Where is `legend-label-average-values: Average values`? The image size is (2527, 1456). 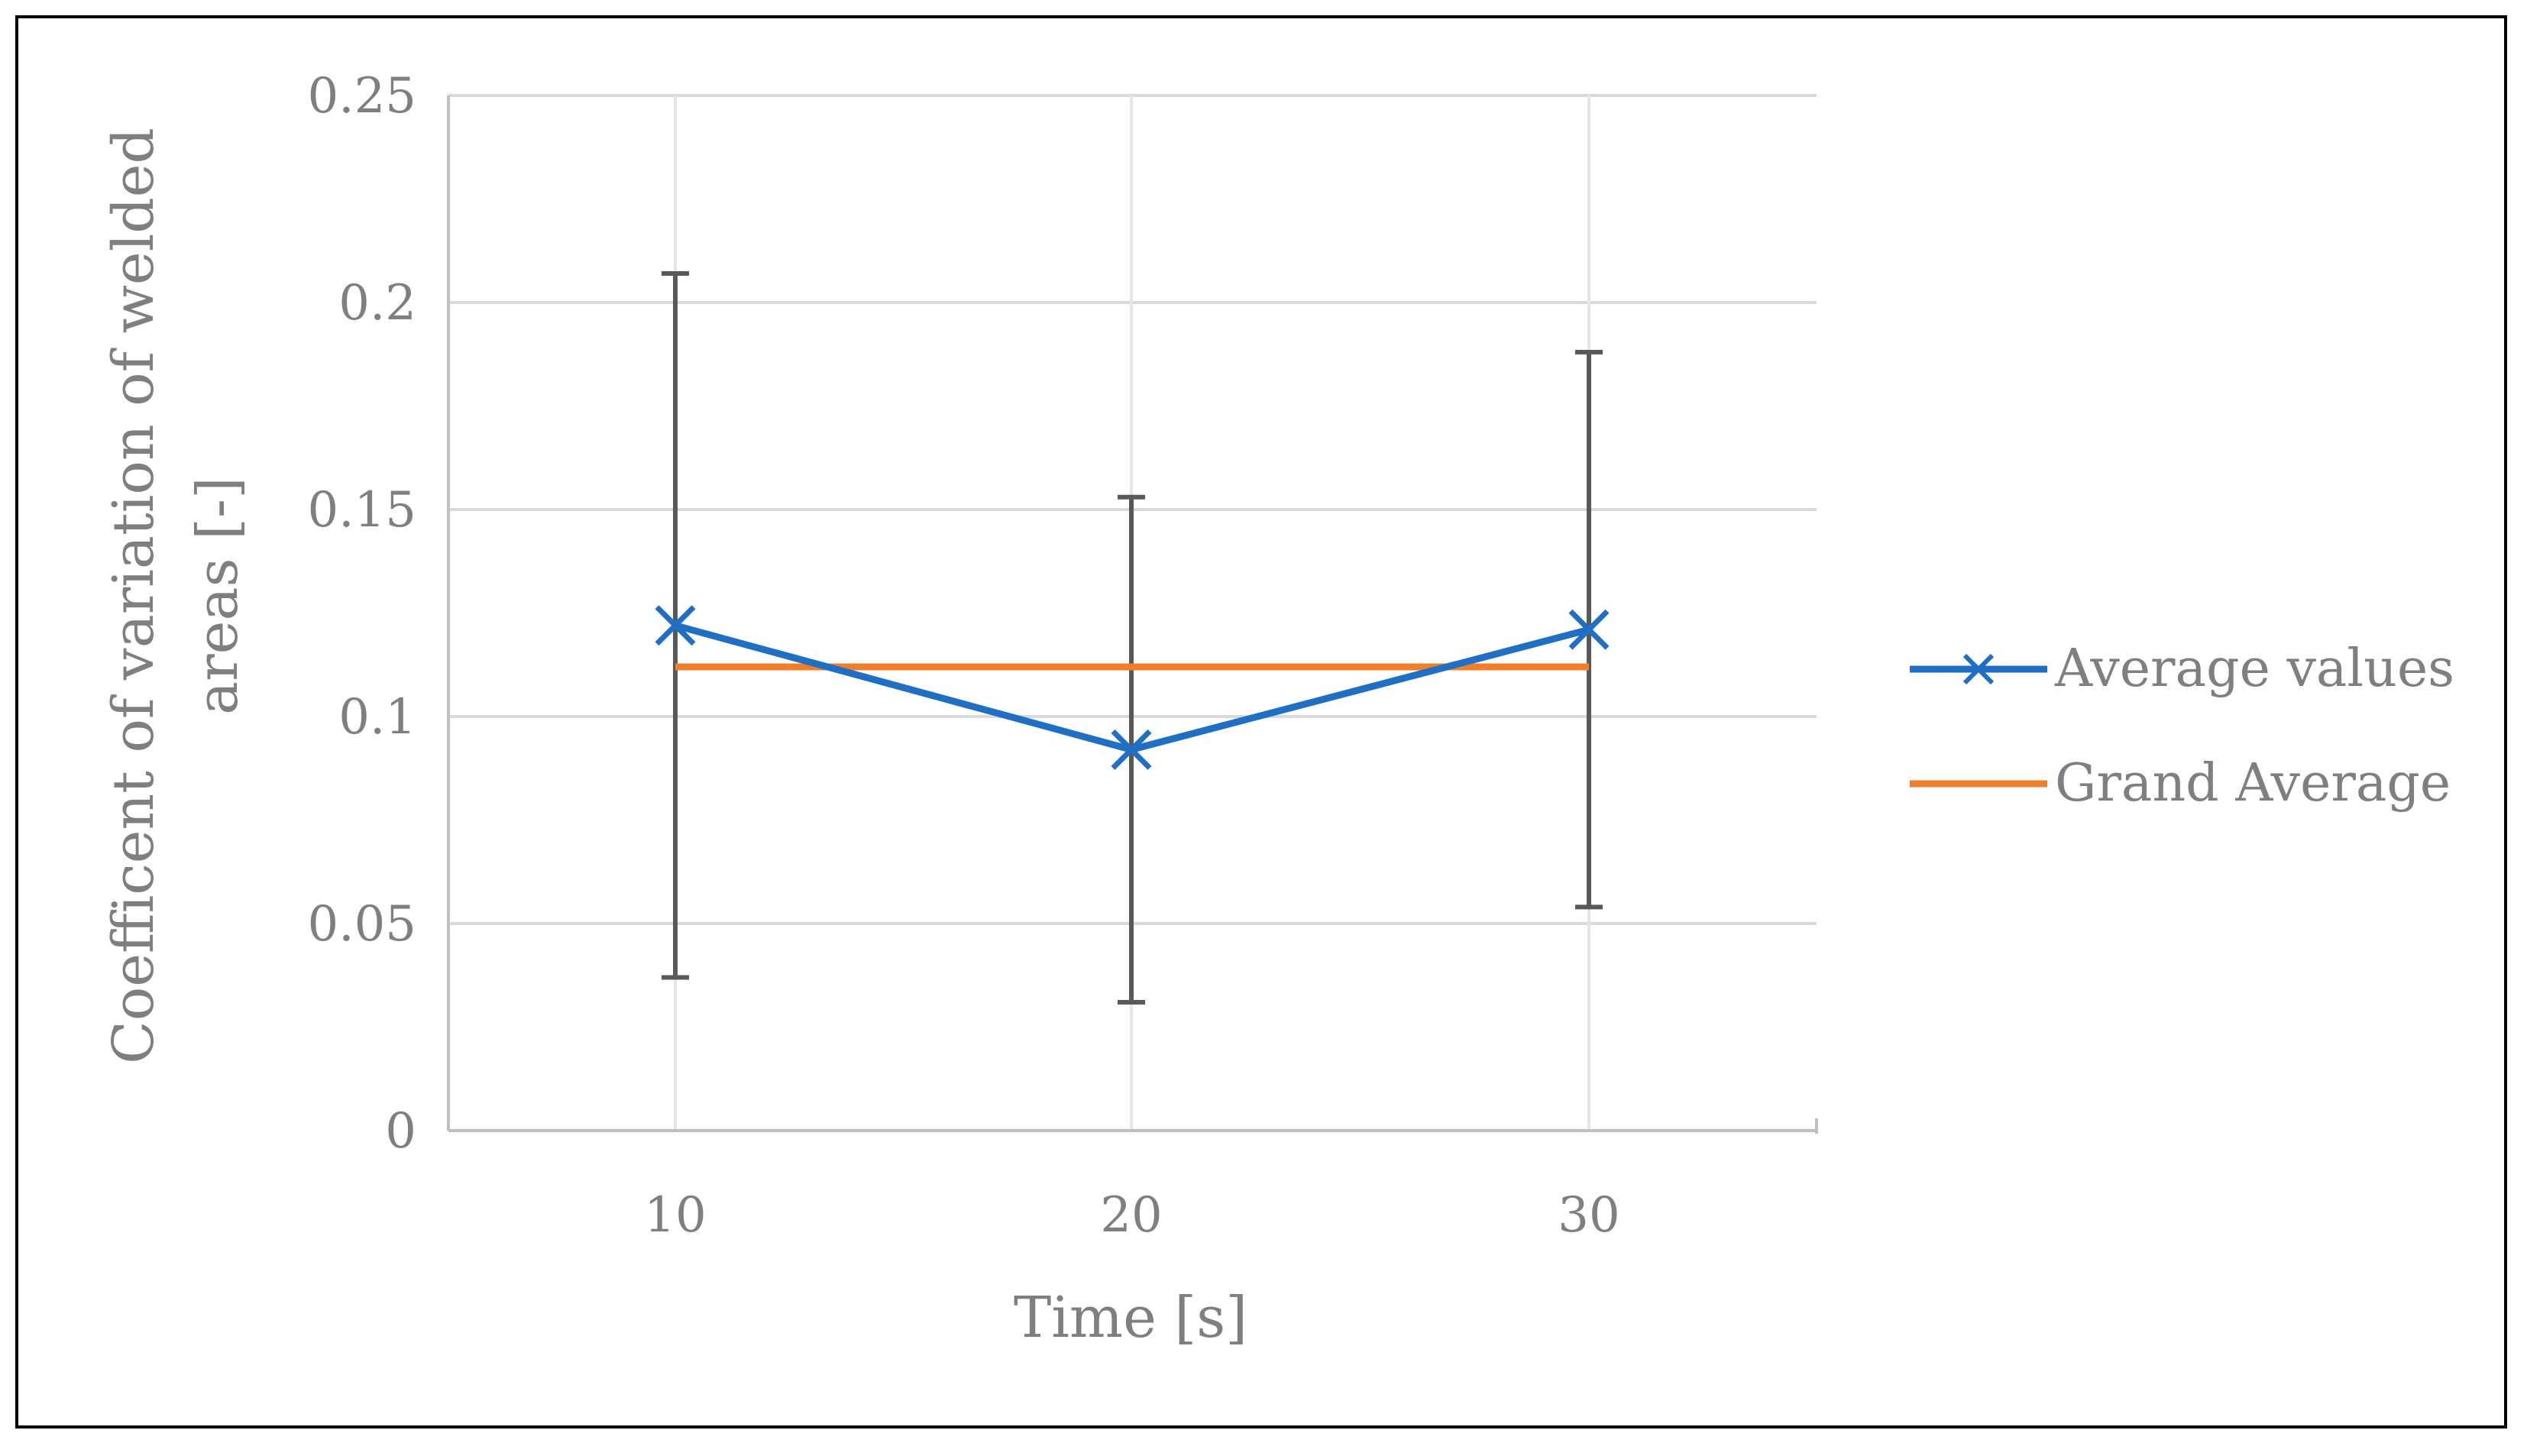
legend-label-average-values: Average values is located at coordinates (2254, 669).